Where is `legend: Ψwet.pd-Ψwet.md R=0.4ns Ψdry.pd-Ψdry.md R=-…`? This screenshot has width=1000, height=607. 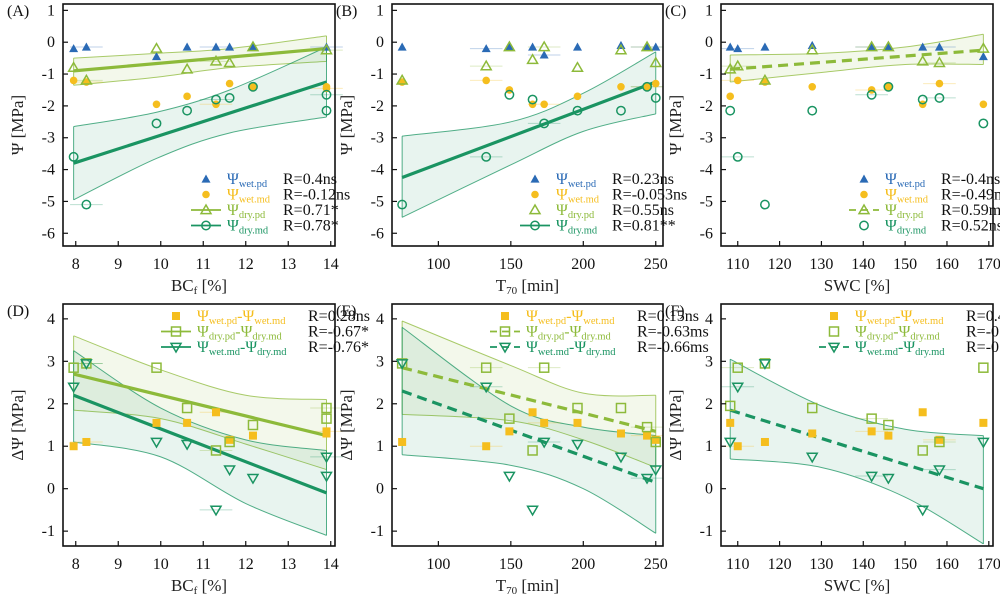 legend: Ψwet.pd-Ψwet.md R=0.4ns Ψdry.pd-Ψdry.md R=-… is located at coordinates (909, 333).